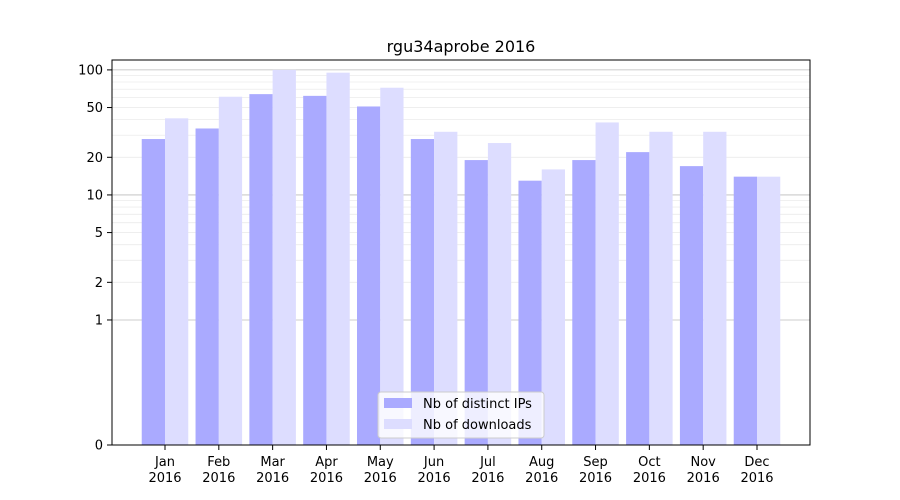 This screenshot has height=500, width=900. What do you see at coordinates (649, 462) in the screenshot?
I see `x-tick-label-month: Oct` at bounding box center [649, 462].